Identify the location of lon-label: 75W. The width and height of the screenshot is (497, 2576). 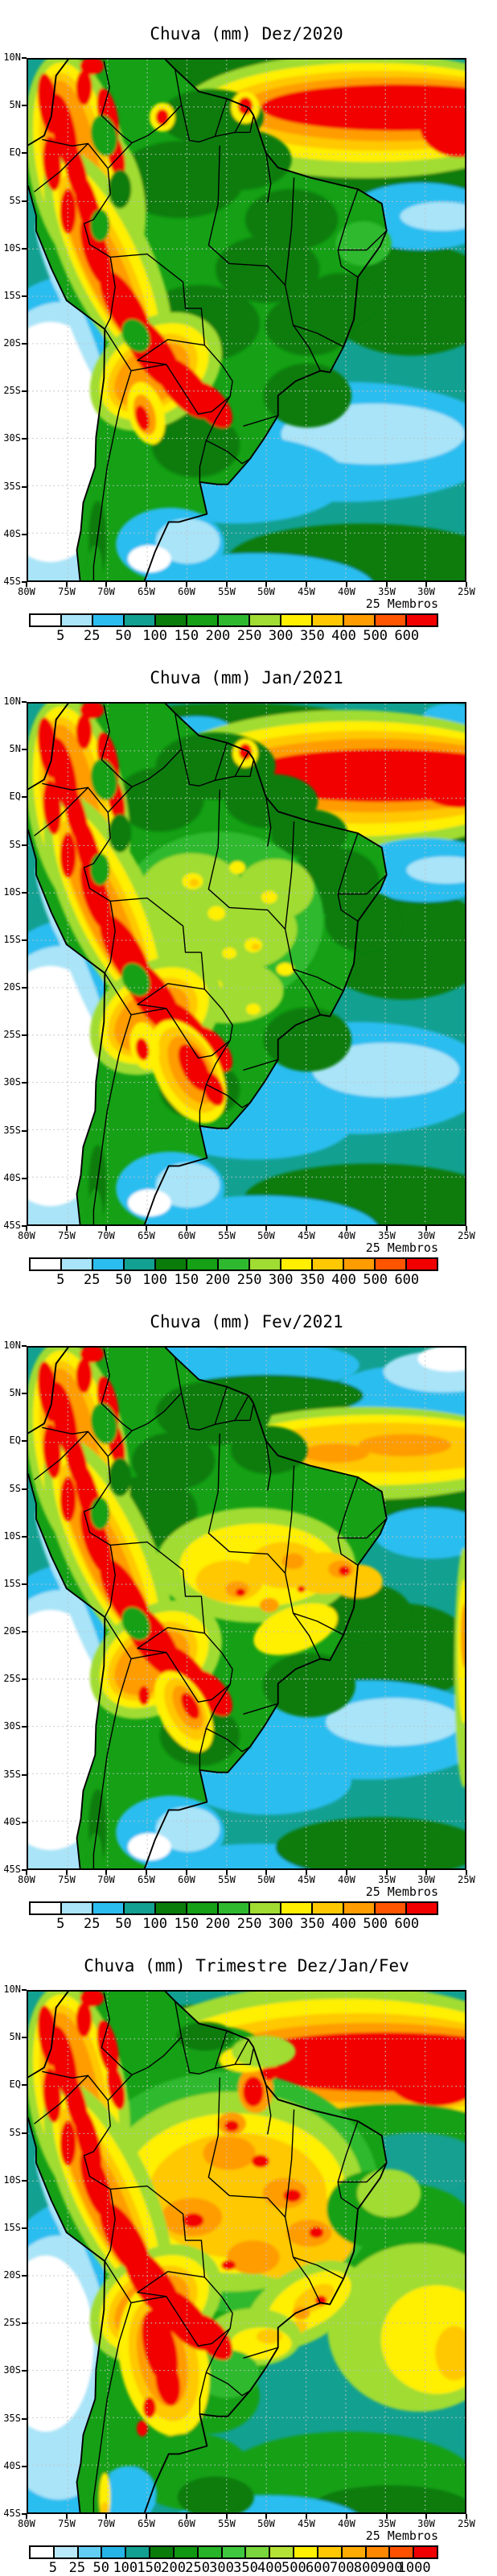
(67, 591).